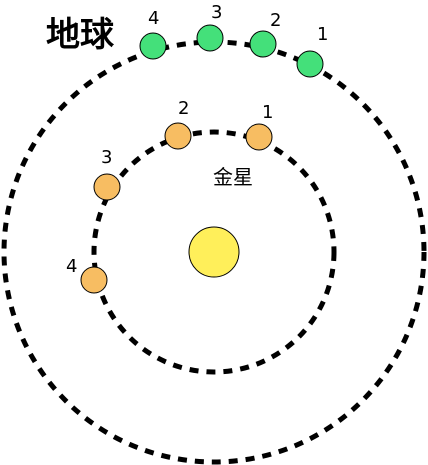 The width and height of the screenshot is (428, 465). I want to click on venus-label-1: 1, so click(267, 112).